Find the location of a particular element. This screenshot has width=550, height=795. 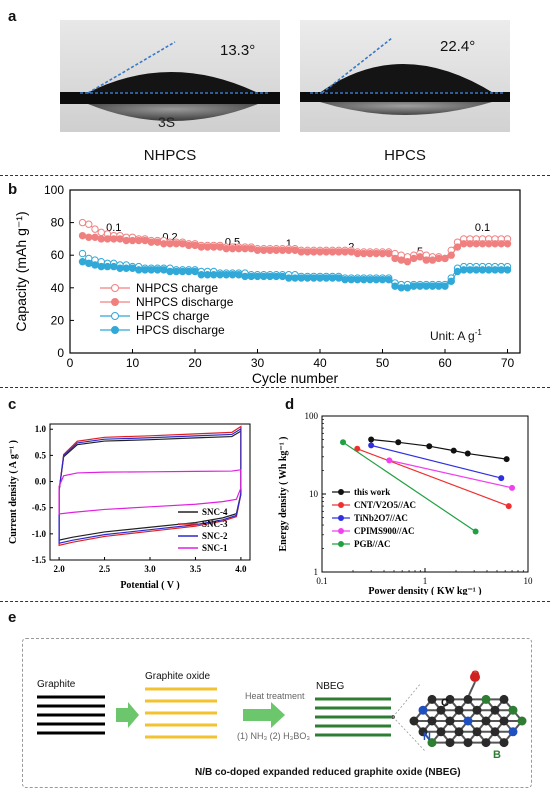

y-tick-label: 80 is located at coordinates (58, 223).